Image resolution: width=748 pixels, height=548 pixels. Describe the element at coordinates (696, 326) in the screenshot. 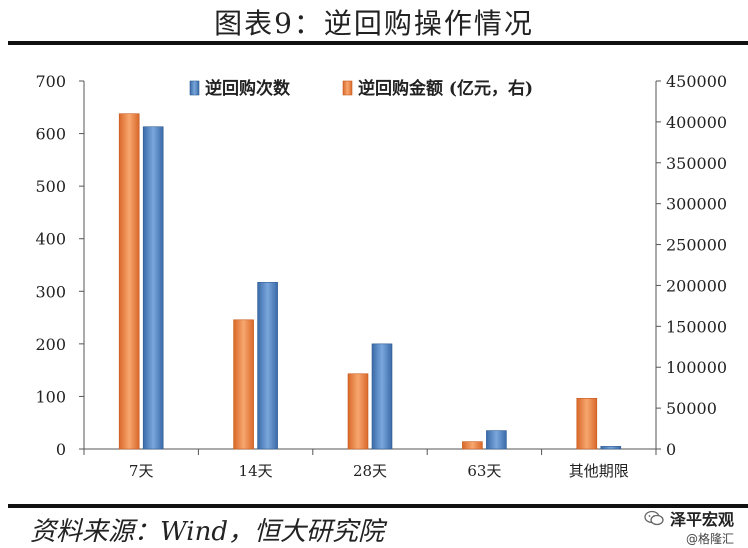

I see `y-right-tick-label: 150000` at that location.